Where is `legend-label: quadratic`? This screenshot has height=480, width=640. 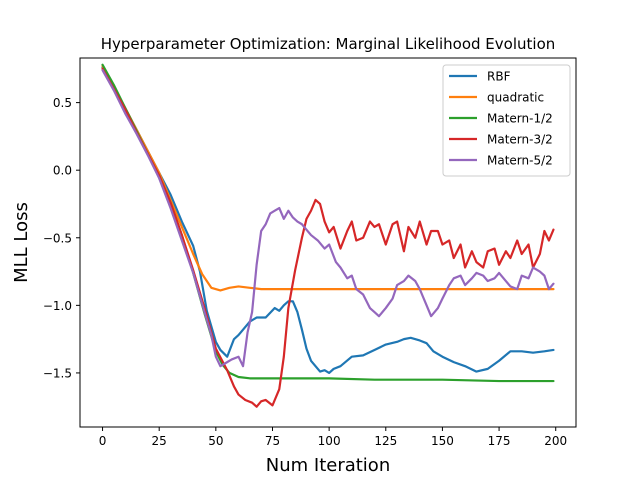
legend-label: quadratic is located at coordinates (515, 98).